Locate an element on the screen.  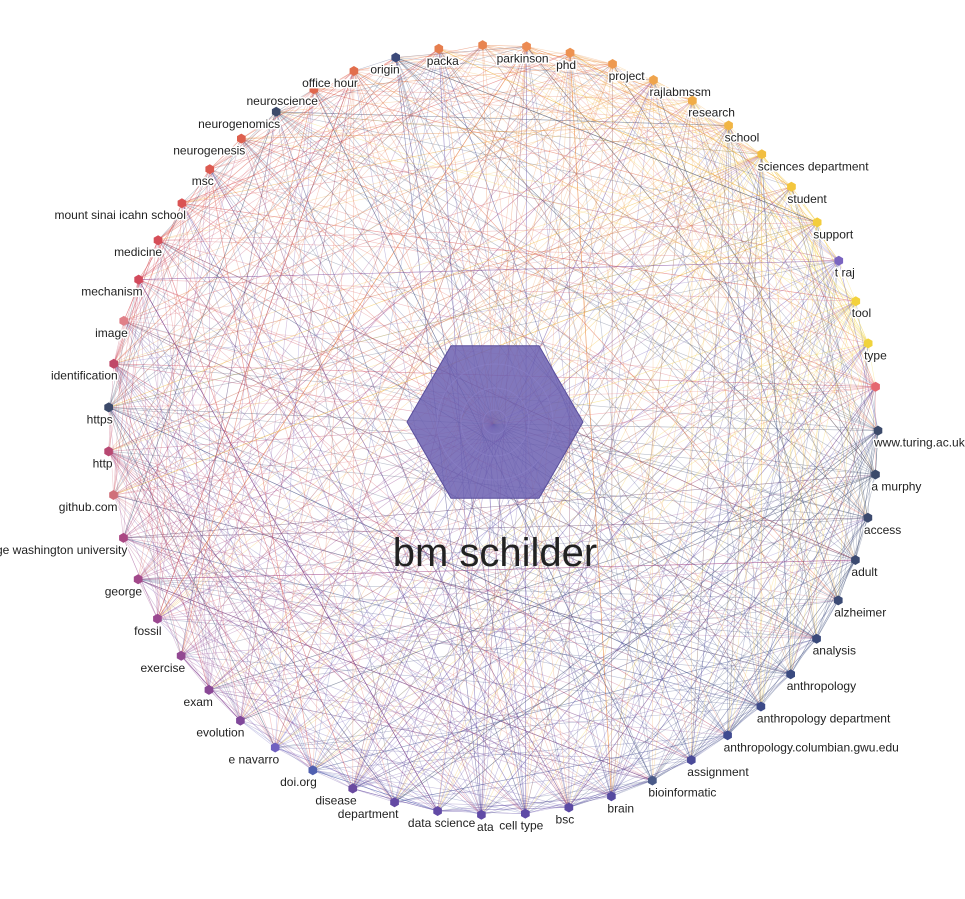
graph-node: anthropology is located at coordinates (821, 682).